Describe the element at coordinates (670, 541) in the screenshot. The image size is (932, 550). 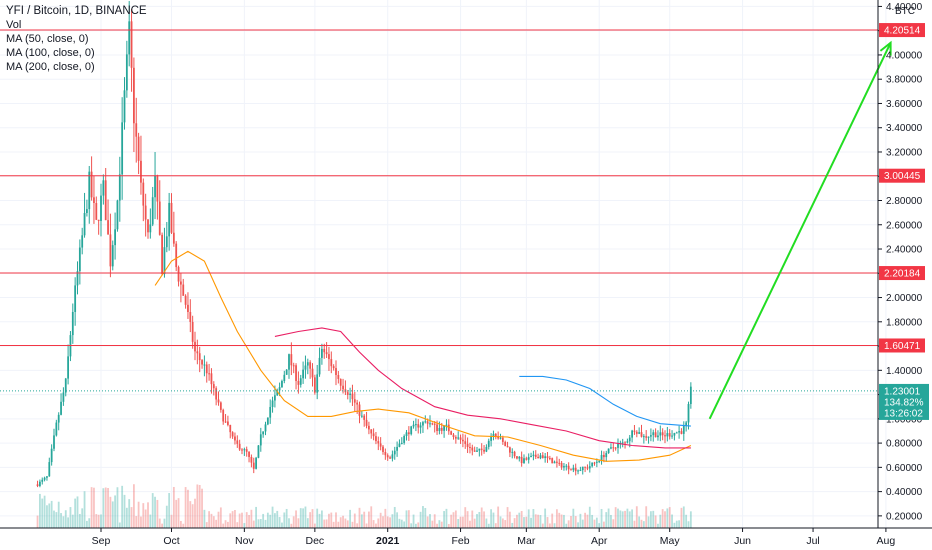
I see `x-tick-label: May` at that location.